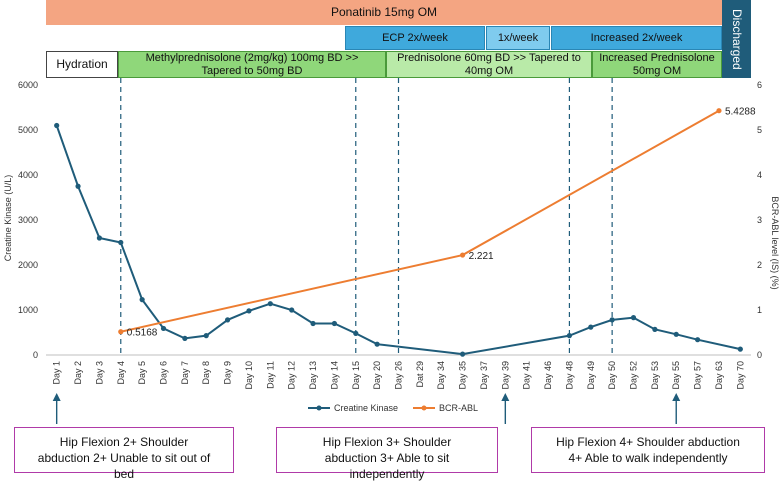  Describe the element at coordinates (740, 112) in the screenshot. I see `bcr-data-label: 5.4288` at that location.